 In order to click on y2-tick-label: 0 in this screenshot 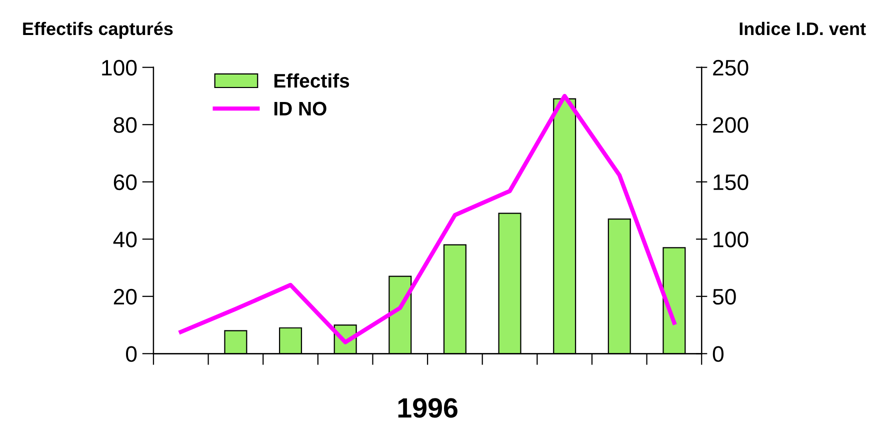, I will do `click(718, 354)`.